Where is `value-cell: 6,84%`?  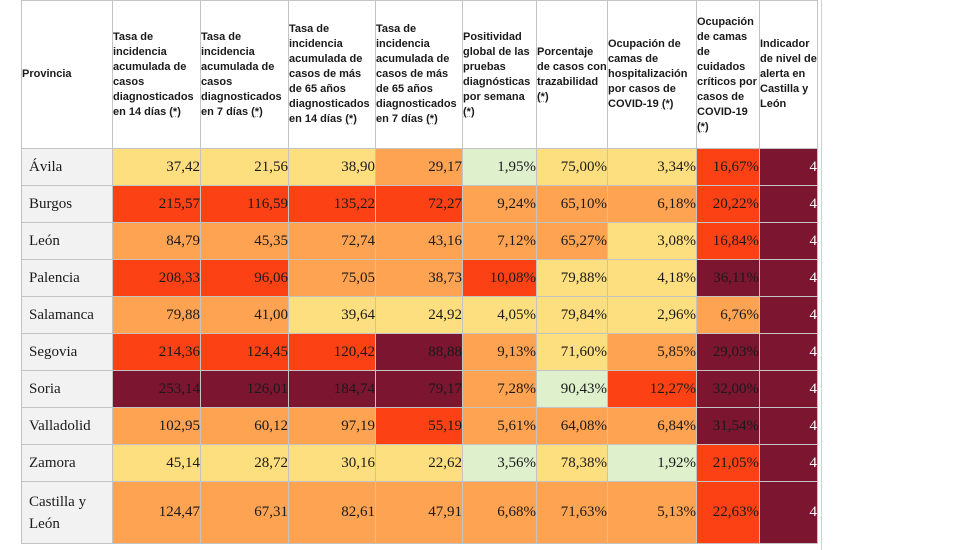 value-cell: 6,84% is located at coordinates (652, 426).